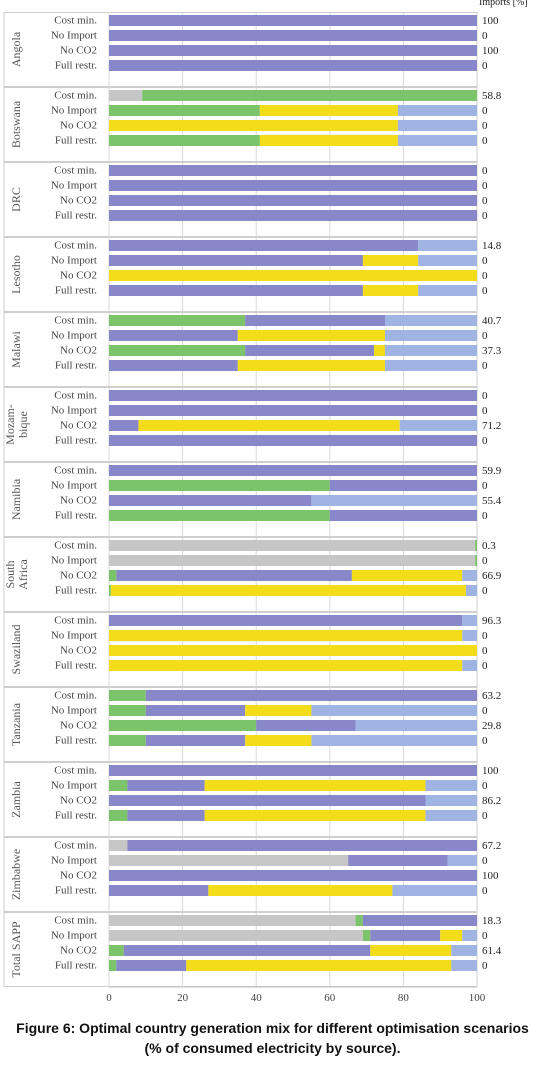 This screenshot has width=545, height=1077. What do you see at coordinates (16, 724) in the screenshot?
I see `country-label: Tanzania` at bounding box center [16, 724].